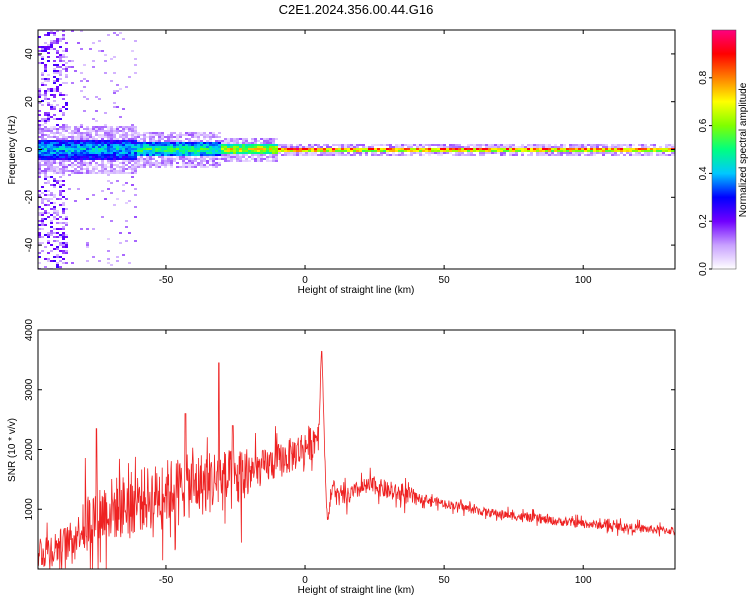 This screenshot has height=600, width=750. Describe the element at coordinates (445, 580) in the screenshot. I see `x-tick-label: 50` at that location.